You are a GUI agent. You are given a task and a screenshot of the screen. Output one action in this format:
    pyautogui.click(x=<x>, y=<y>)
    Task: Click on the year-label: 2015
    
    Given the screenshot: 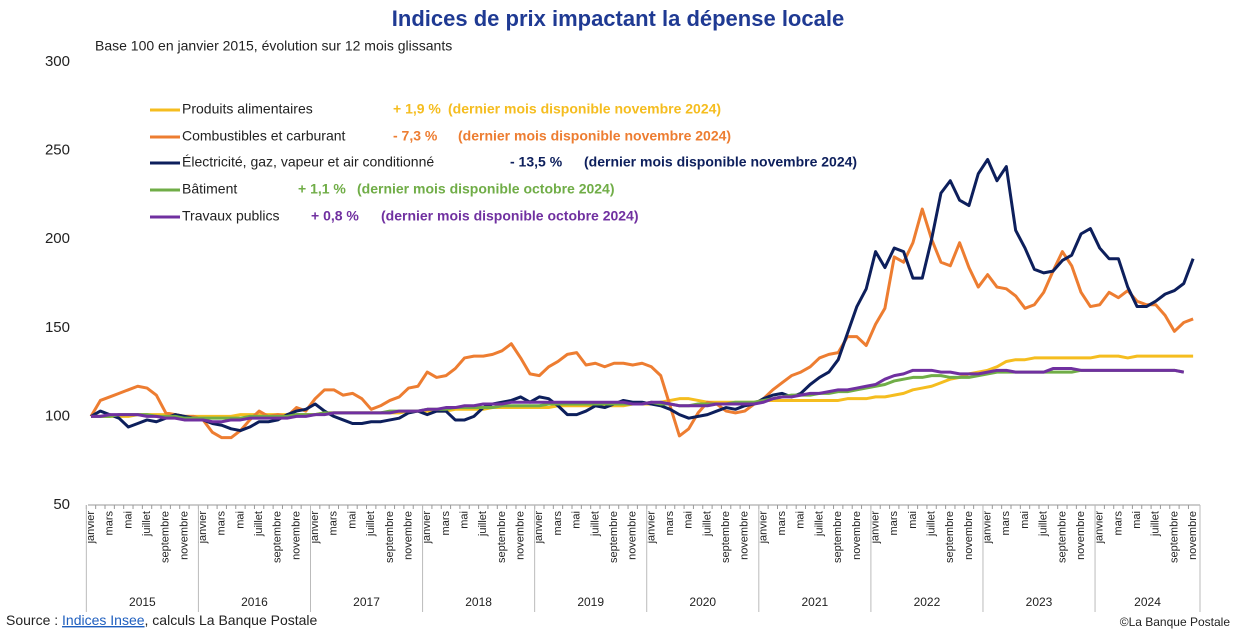 What is the action you would take?
    pyautogui.click(x=142, y=602)
    